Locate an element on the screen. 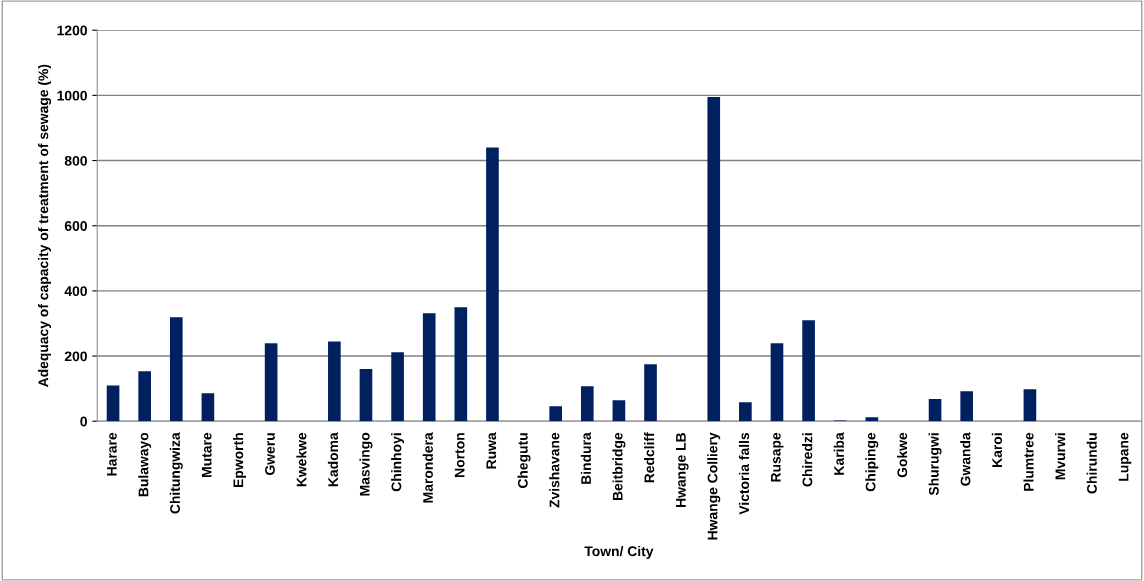 The image size is (1144, 581). x-tick-label: Lupane is located at coordinates (1125, 456).